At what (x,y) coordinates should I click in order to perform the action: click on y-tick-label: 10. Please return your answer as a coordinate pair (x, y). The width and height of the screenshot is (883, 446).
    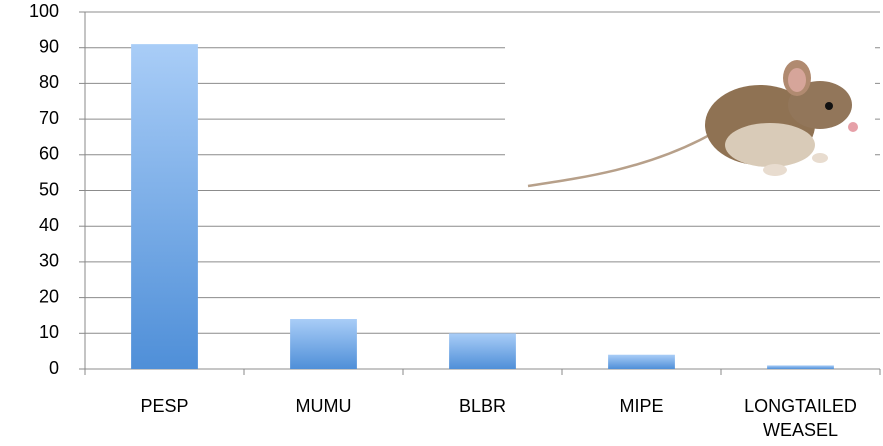
    Looking at the image, I should click on (49, 332).